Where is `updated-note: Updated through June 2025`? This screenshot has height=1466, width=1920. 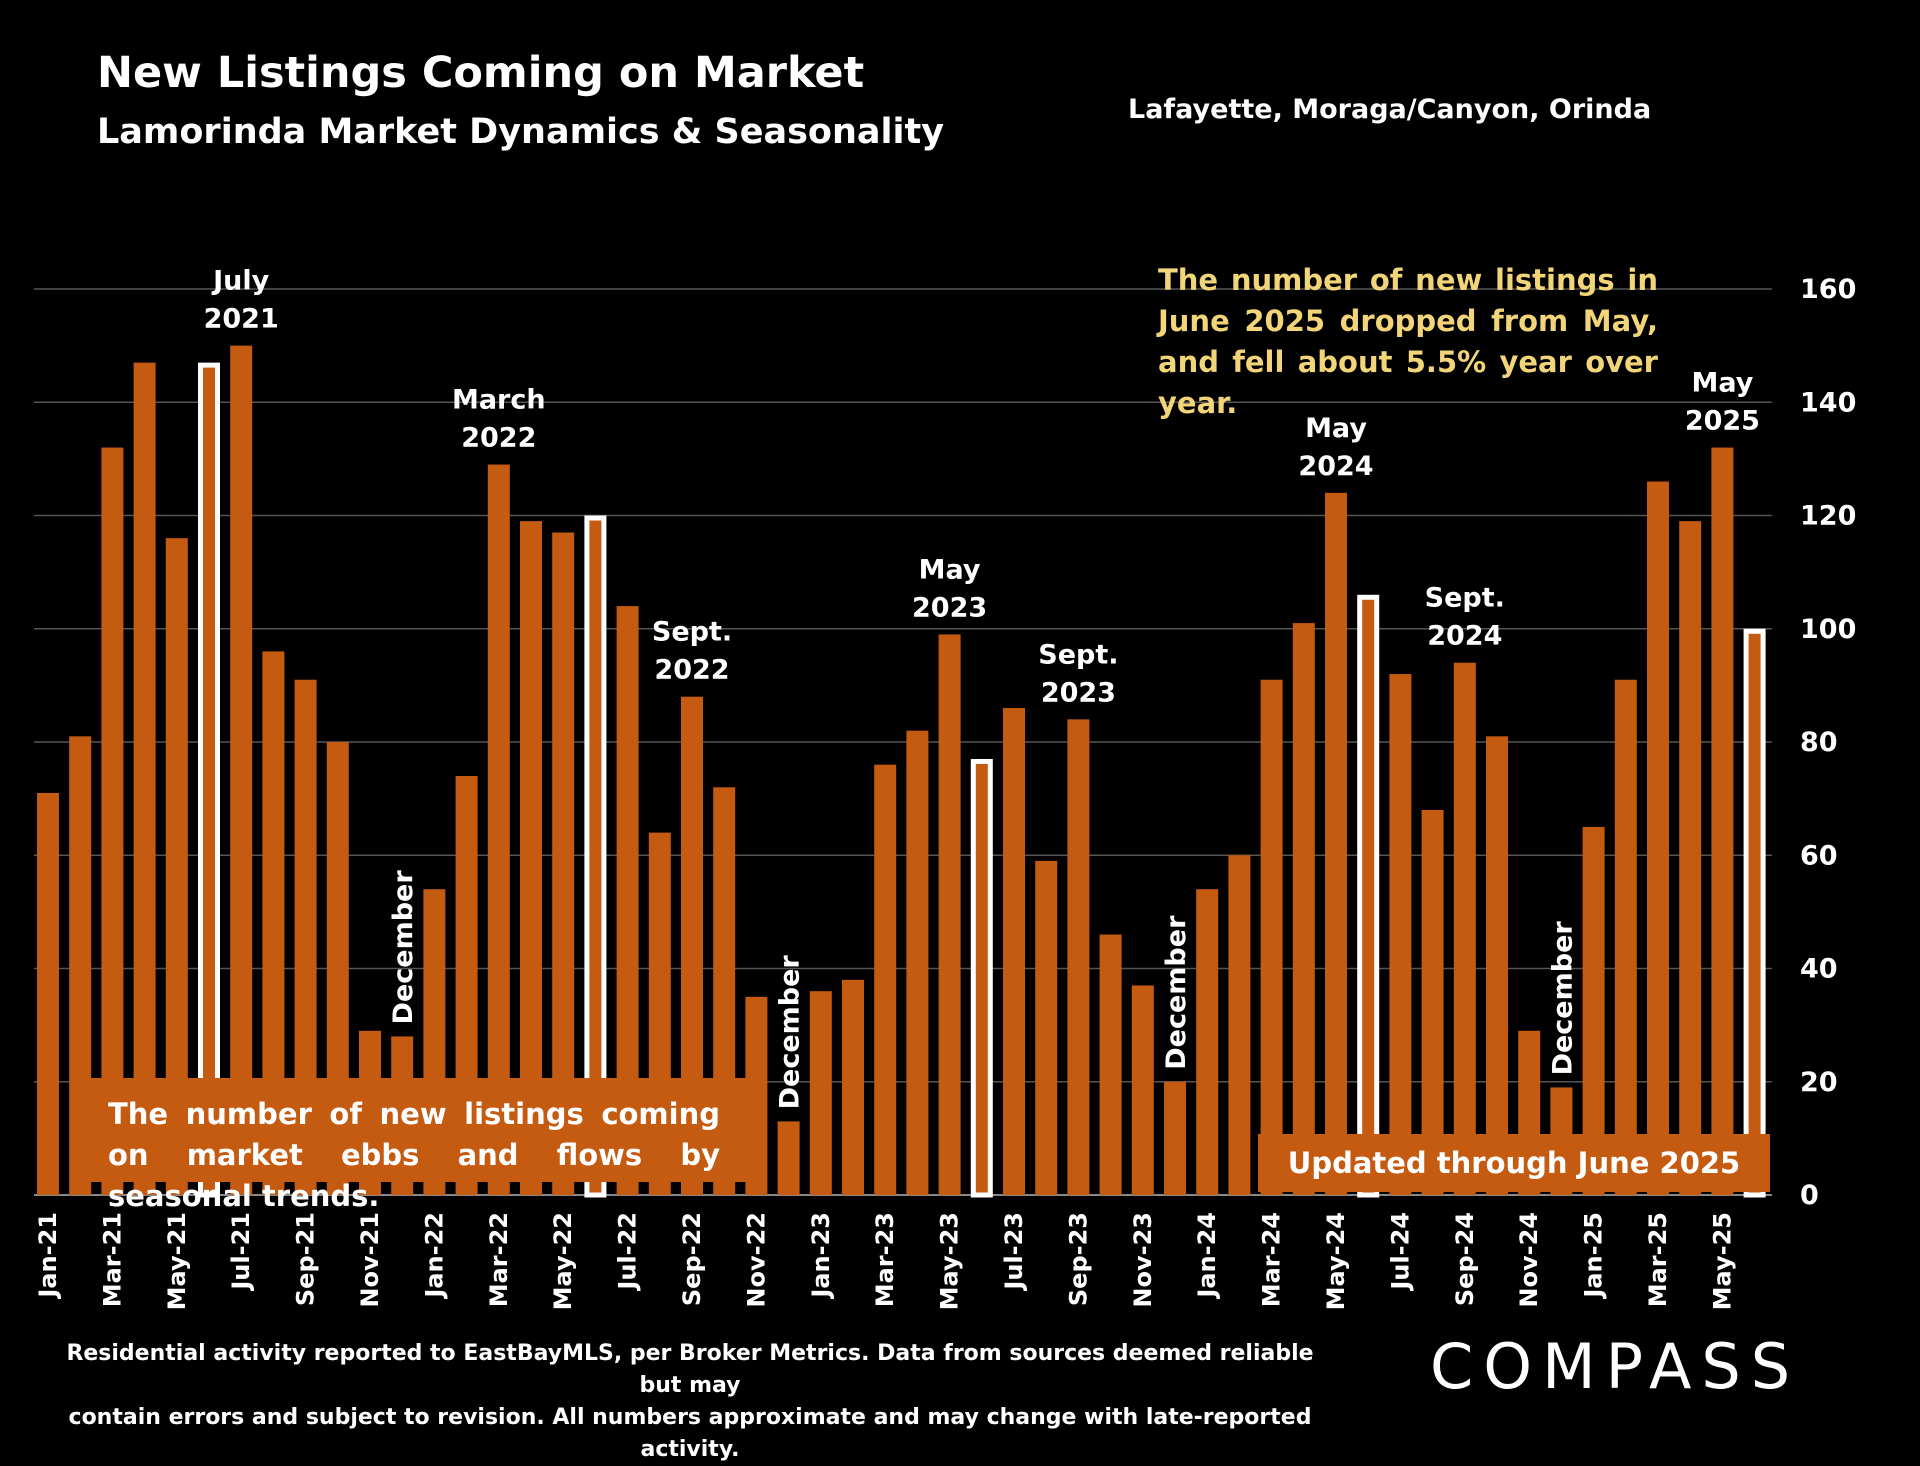 updated-note: Updated through June 2025 is located at coordinates (1514, 1163).